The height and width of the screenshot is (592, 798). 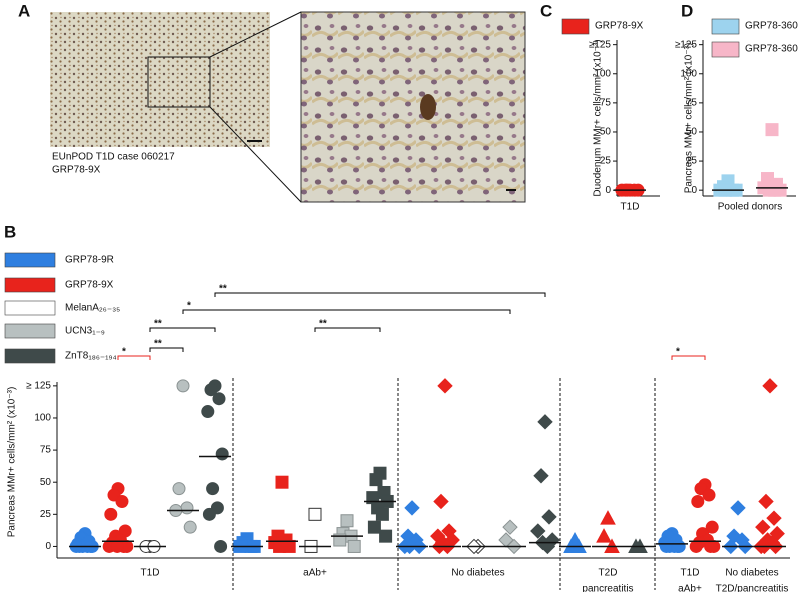 I want to click on caption: EUnPOD T1D case 060217, so click(x=113, y=157).